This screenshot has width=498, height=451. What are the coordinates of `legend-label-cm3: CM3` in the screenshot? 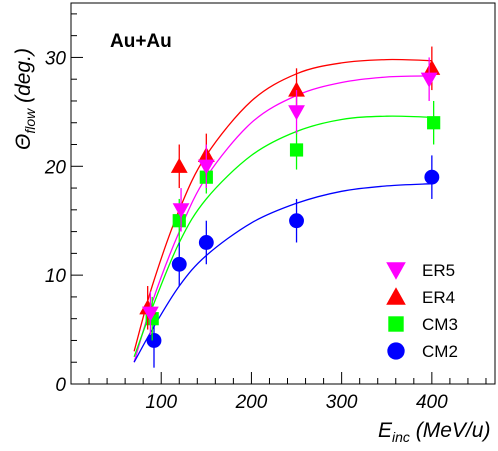 It's located at (440, 324).